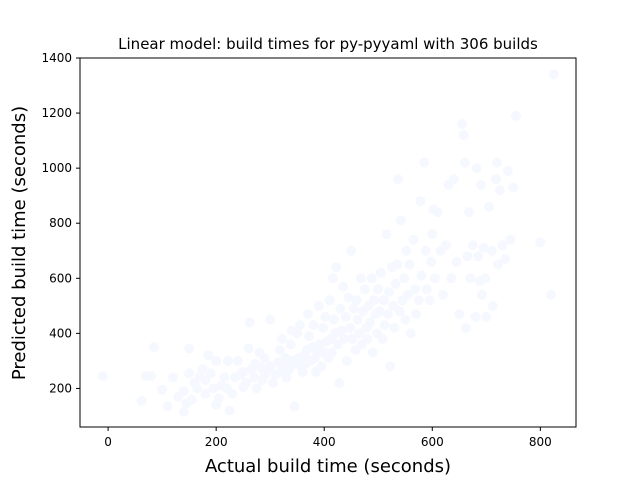  What do you see at coordinates (60, 333) in the screenshot?
I see `y-tick-label: 400` at bounding box center [60, 333].